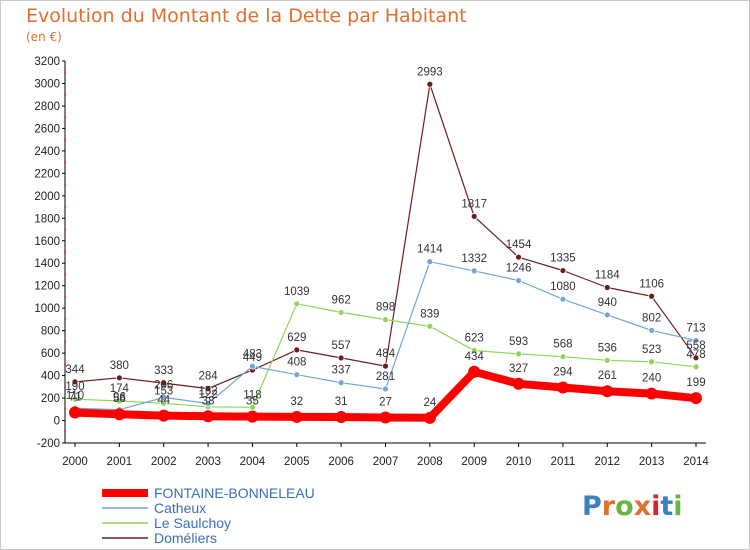 The image size is (750, 550). Describe the element at coordinates (474, 204) in the screenshot. I see `data-label: 1817` at that location.